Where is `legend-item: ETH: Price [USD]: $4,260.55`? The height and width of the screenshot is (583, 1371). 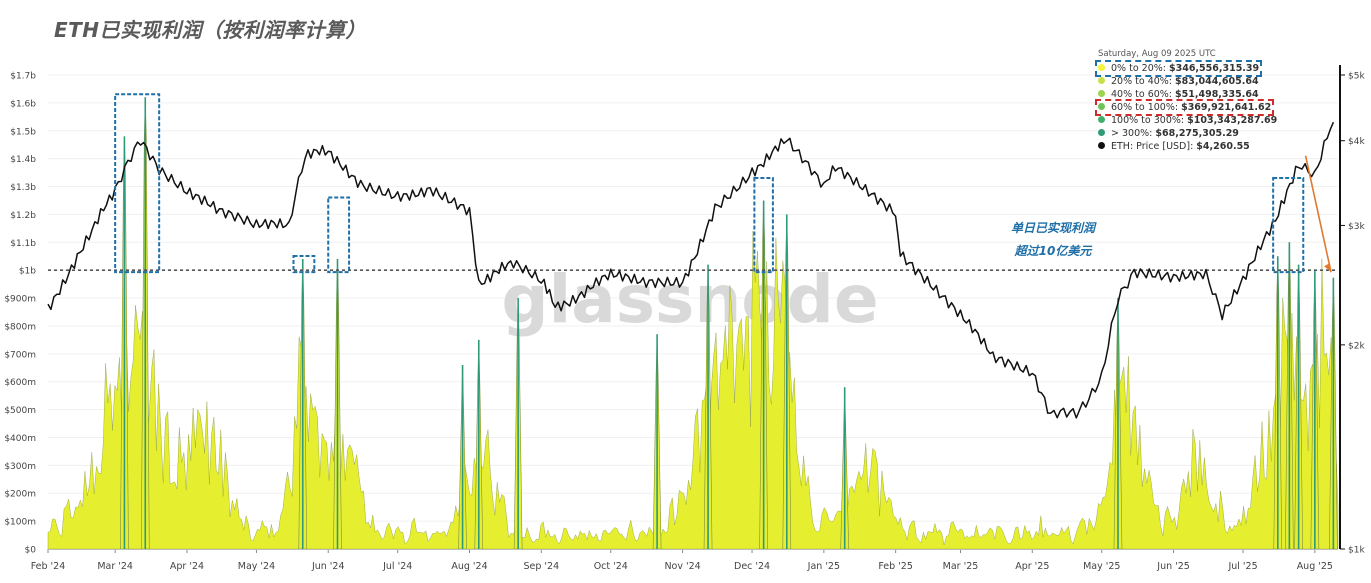 legend-item: ETH: Price [USD]: $4,260.55 is located at coordinates (1182, 146).